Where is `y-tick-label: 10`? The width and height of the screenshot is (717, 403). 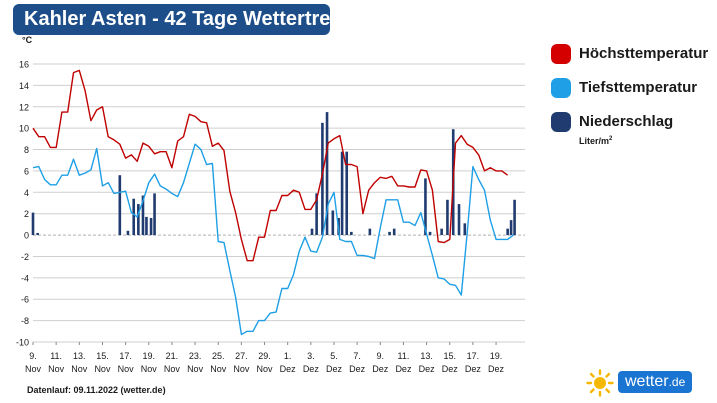 y-tick-label: 10 is located at coordinates (24, 129).